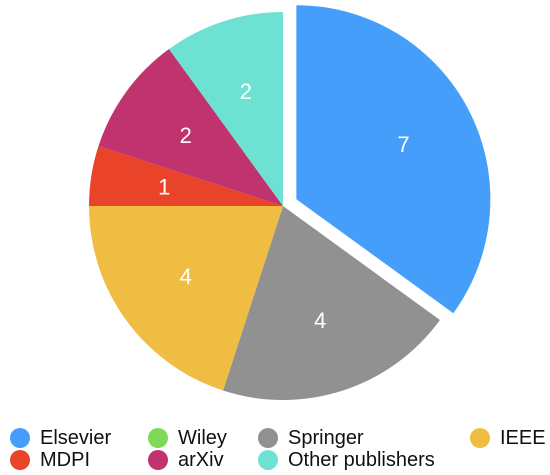 The image size is (550, 475). Describe the element at coordinates (523, 438) in the screenshot. I see `legend-label-ieee: IEEE` at that location.